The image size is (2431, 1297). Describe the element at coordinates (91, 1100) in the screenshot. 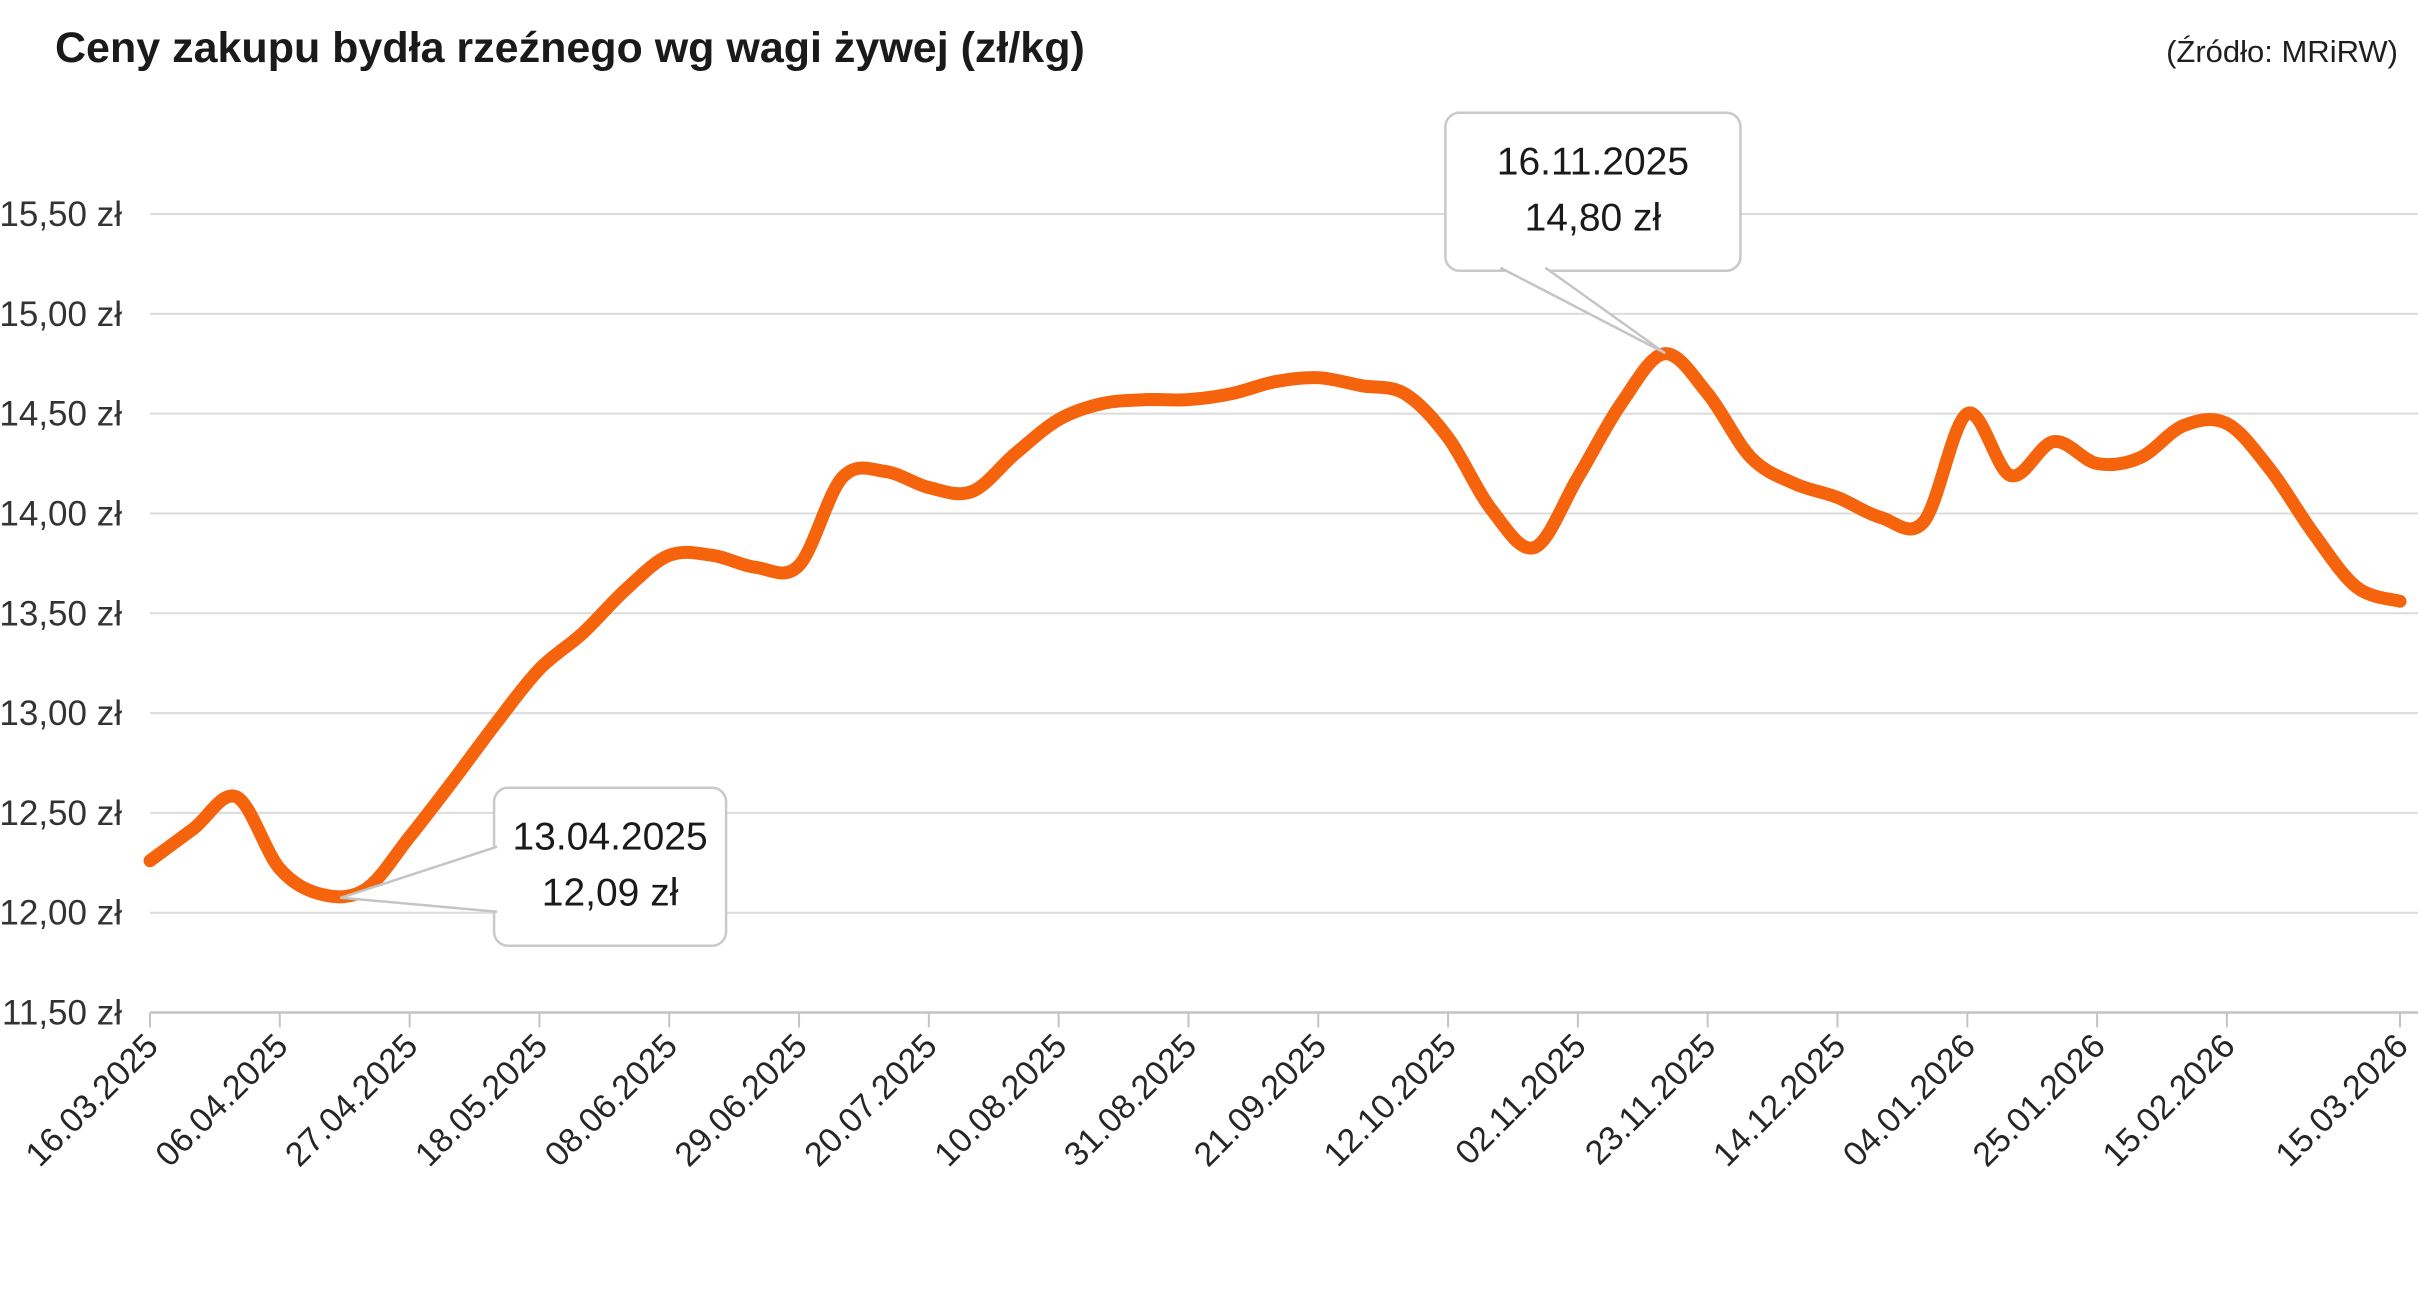

I see `x-axis-label: 16.03.2025` at that location.